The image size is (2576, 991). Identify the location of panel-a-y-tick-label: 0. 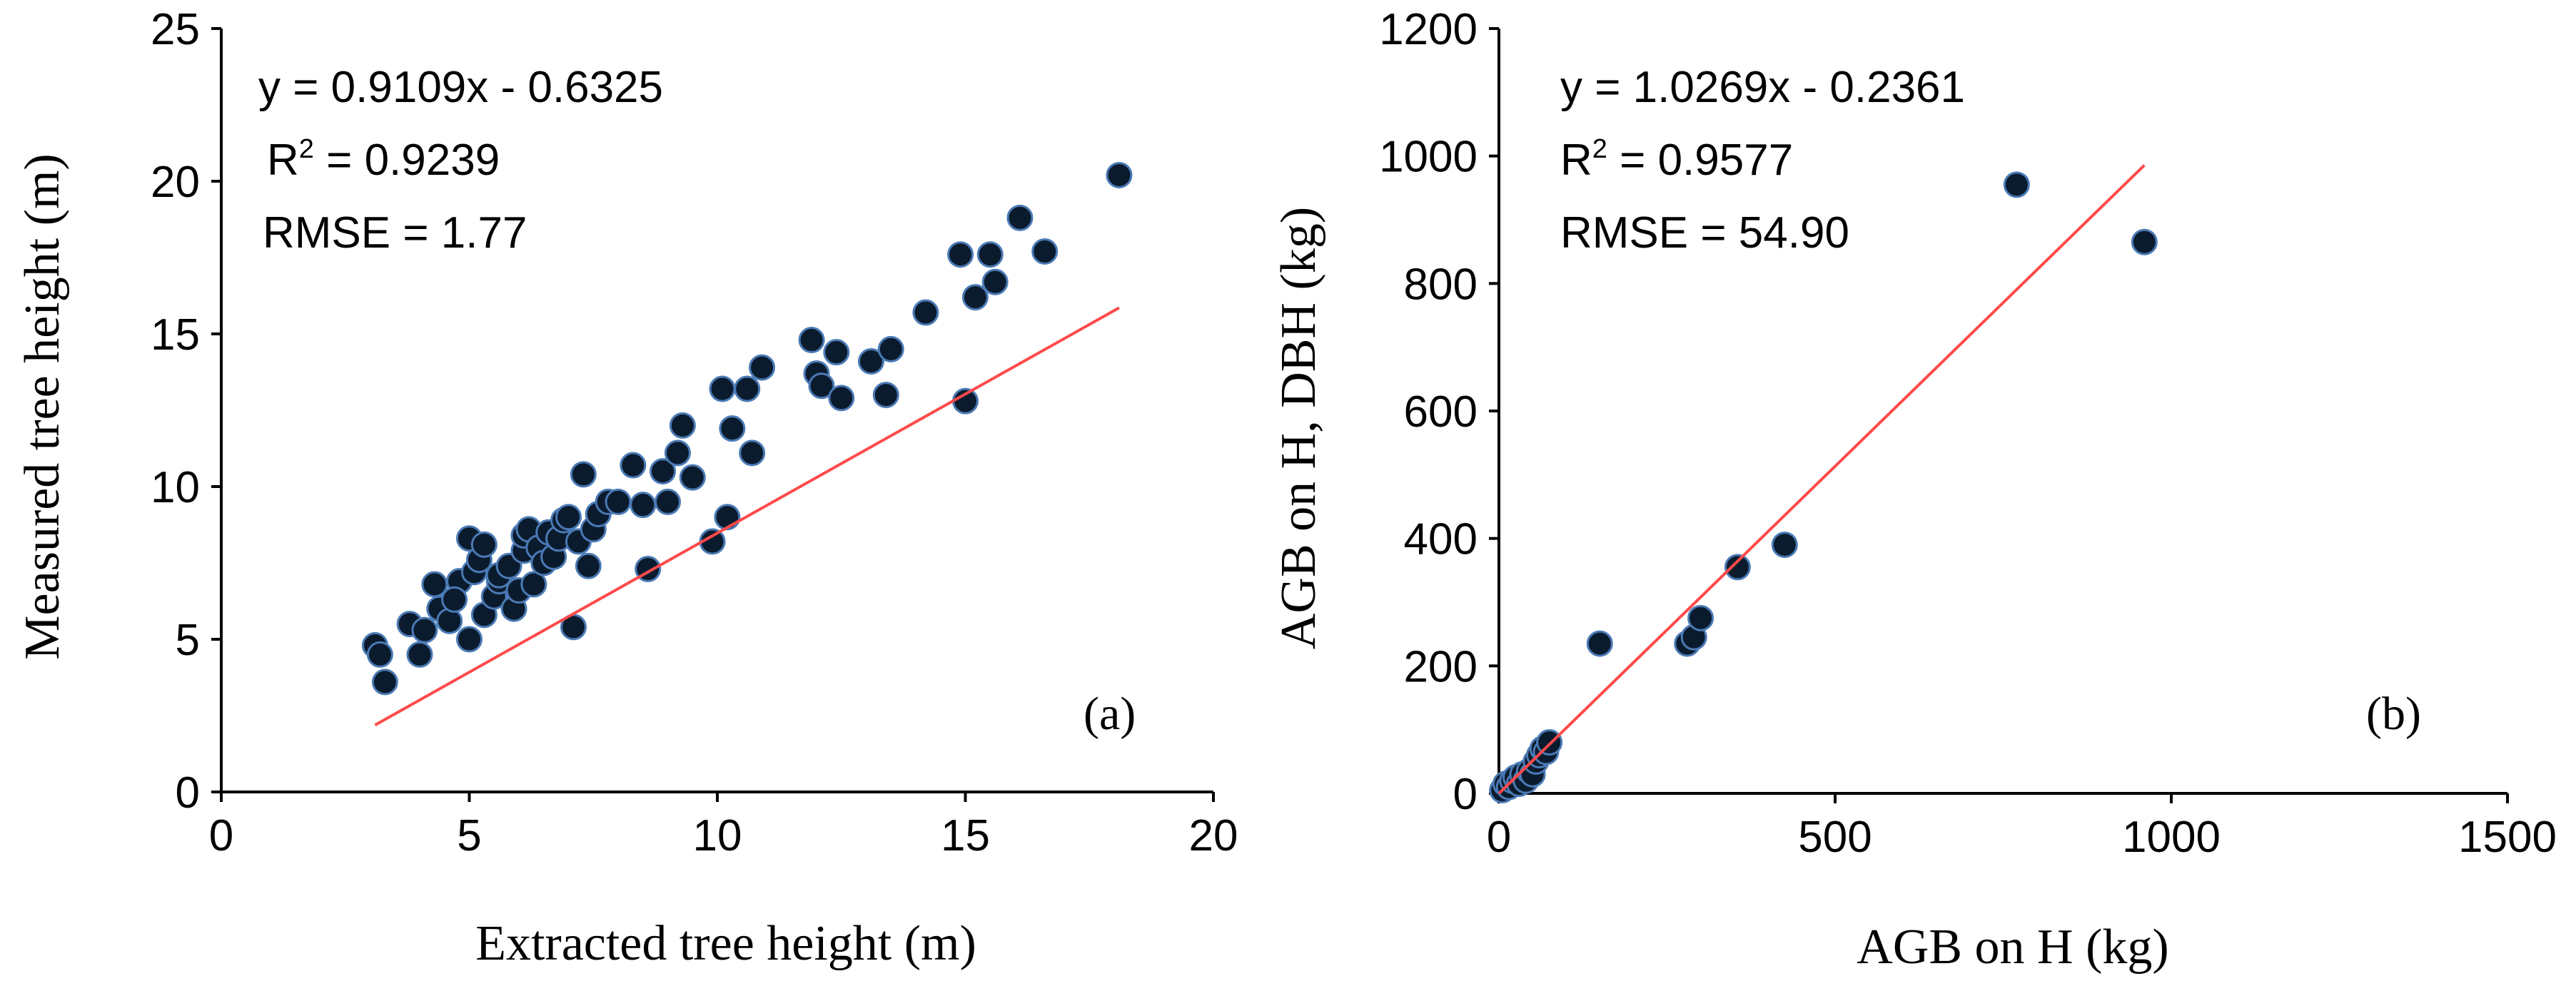
(188, 793).